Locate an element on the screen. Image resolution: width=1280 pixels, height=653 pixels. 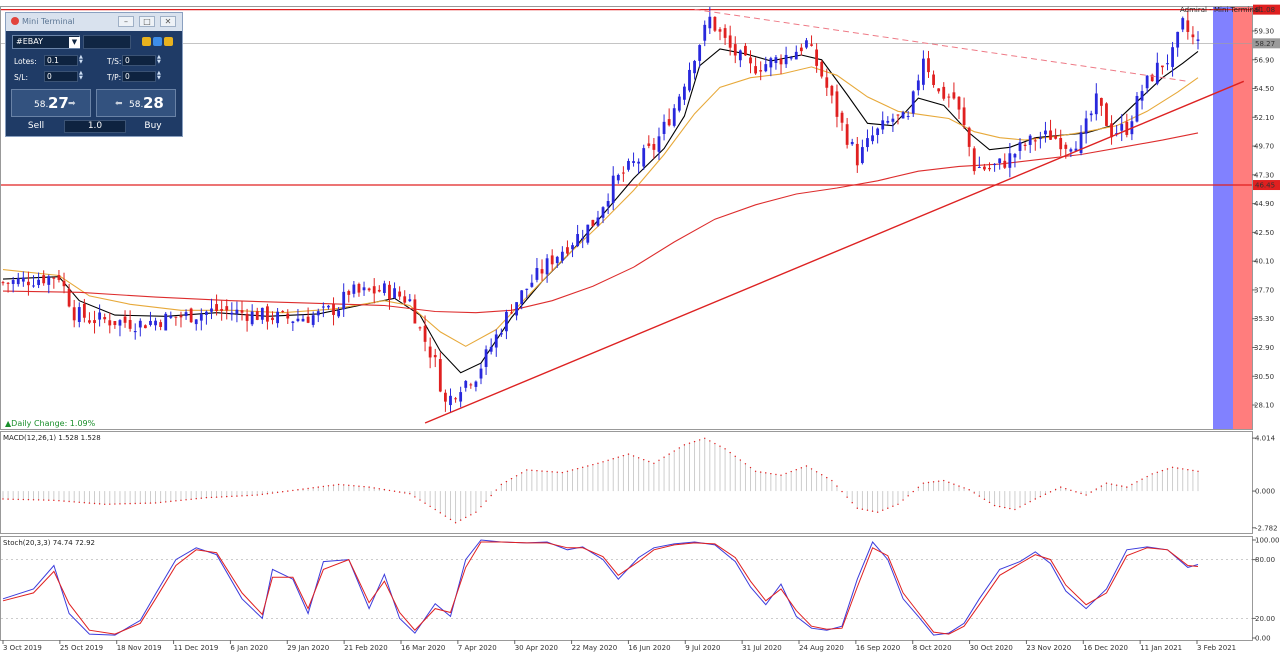
sell-price-button: 58. 27 ➡ is located at coordinates (51, 103).